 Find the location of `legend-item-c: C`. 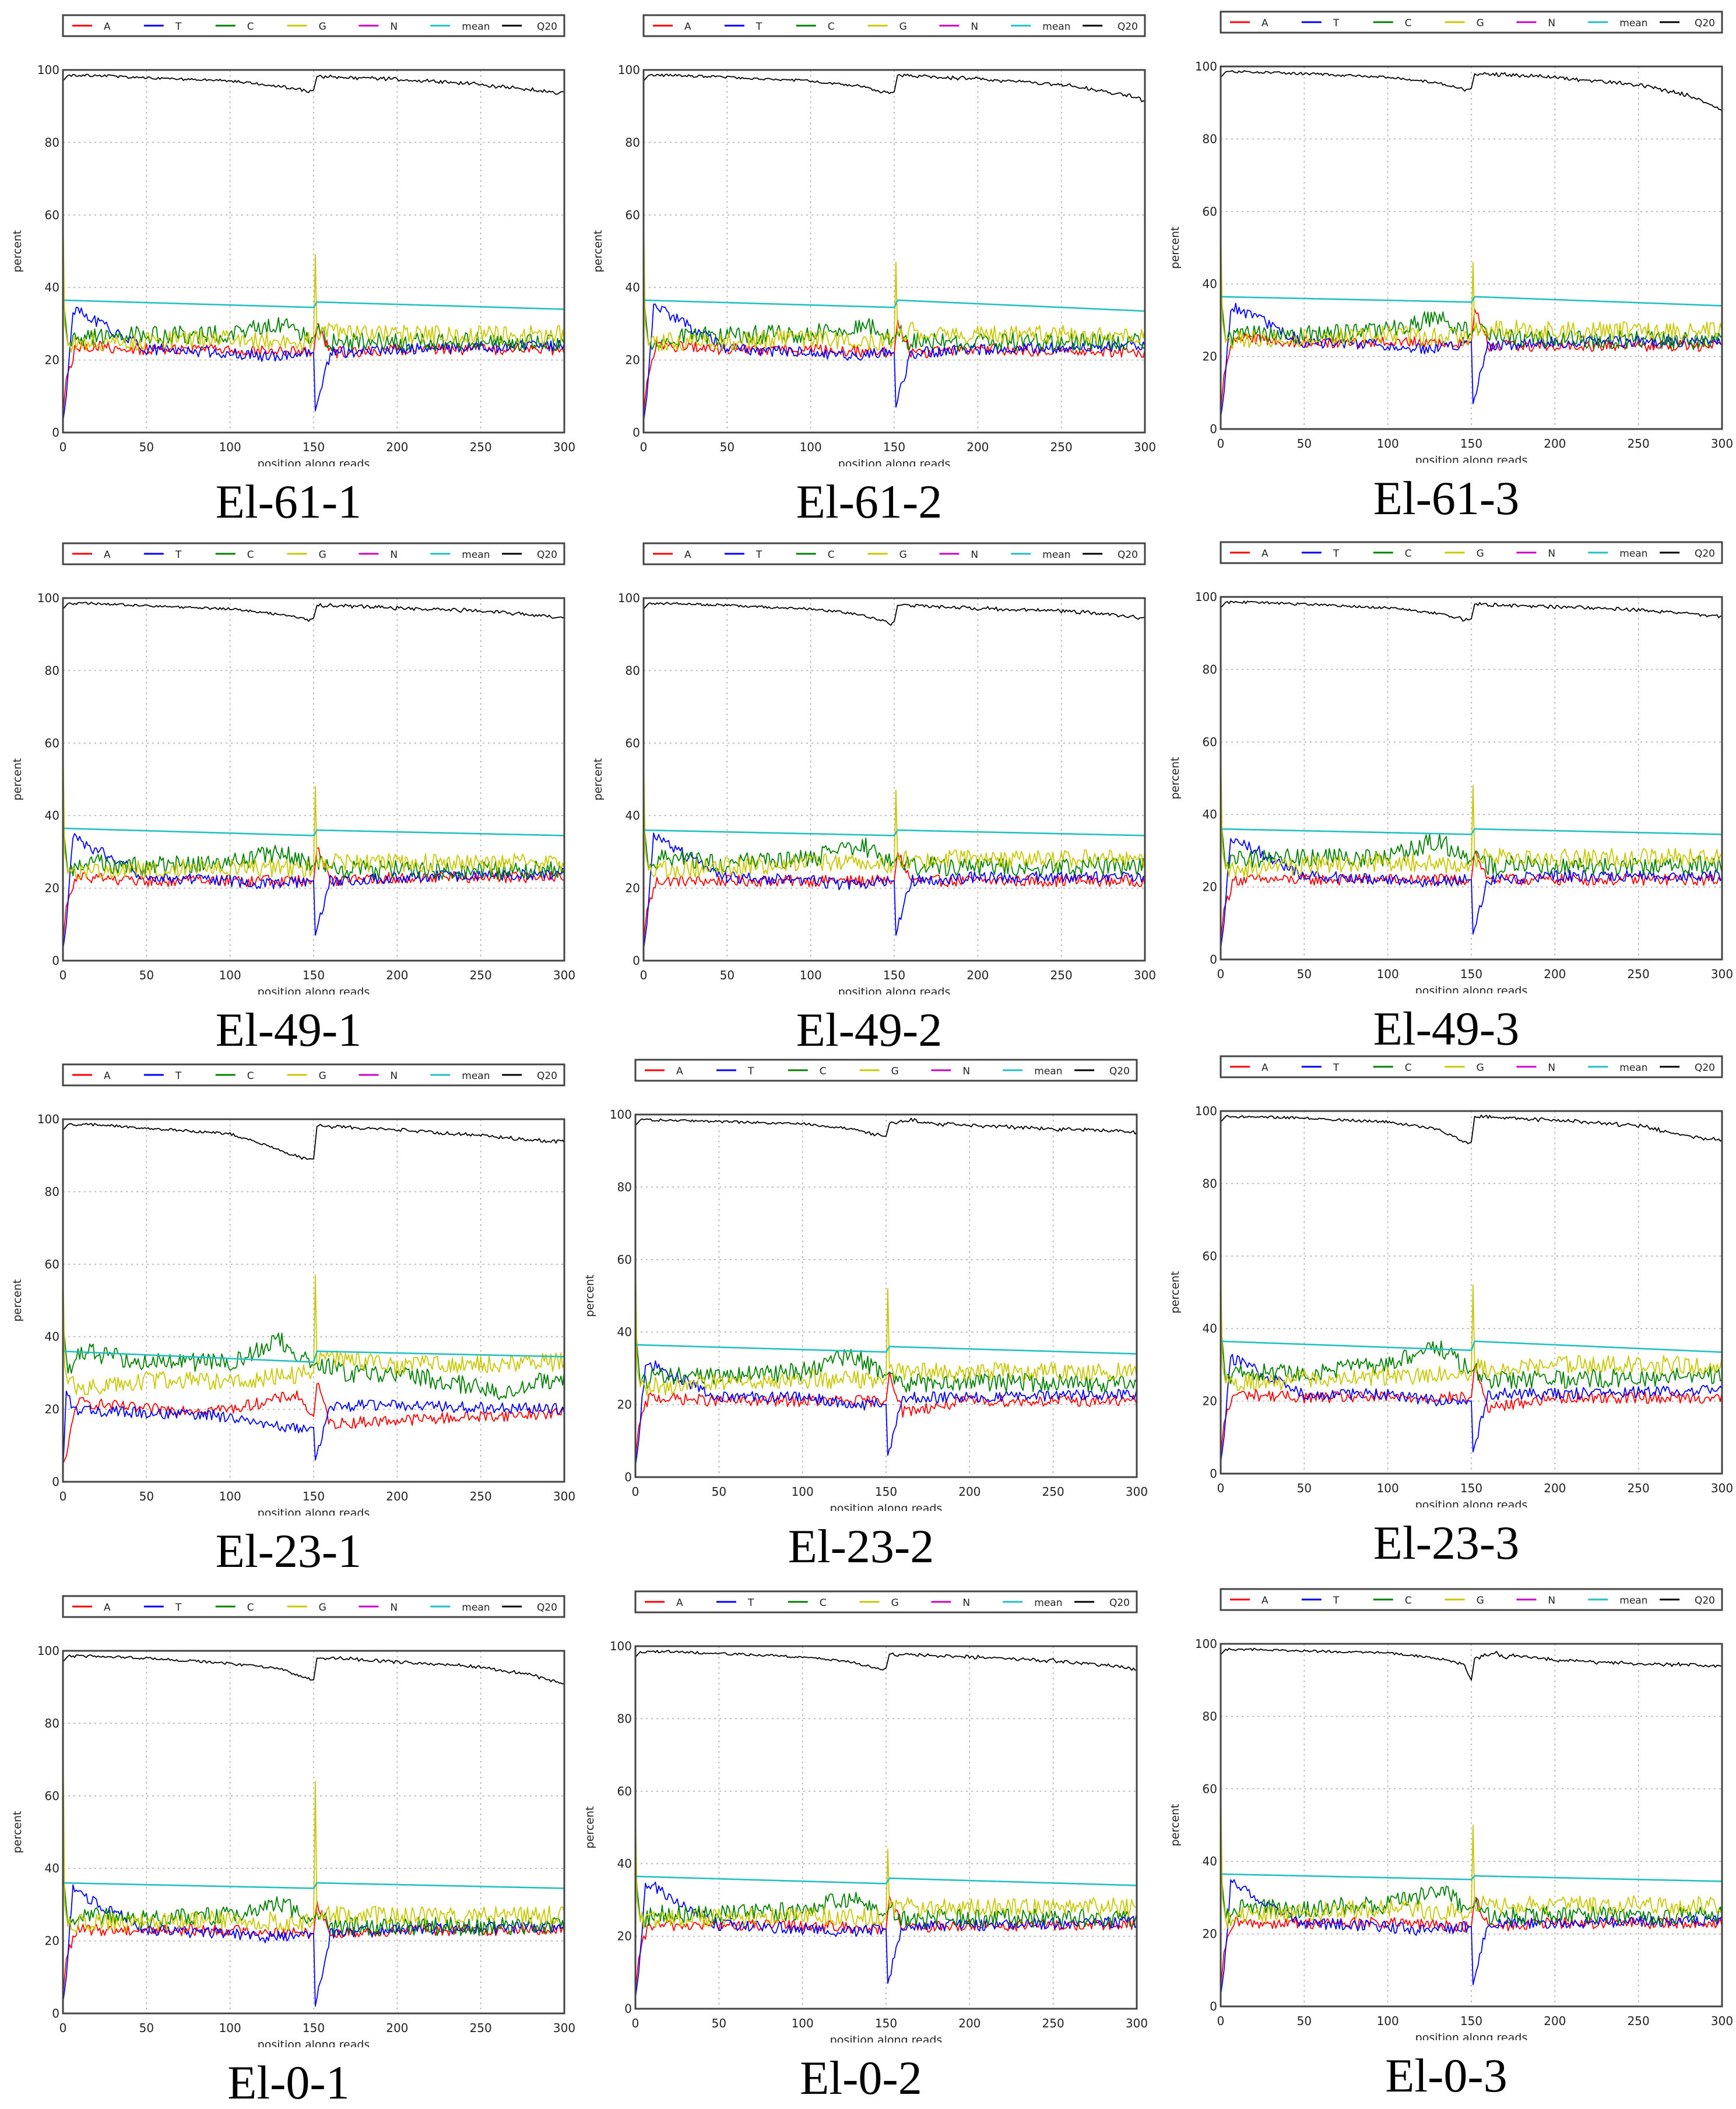

legend-item-c: C is located at coordinates (807, 1603).